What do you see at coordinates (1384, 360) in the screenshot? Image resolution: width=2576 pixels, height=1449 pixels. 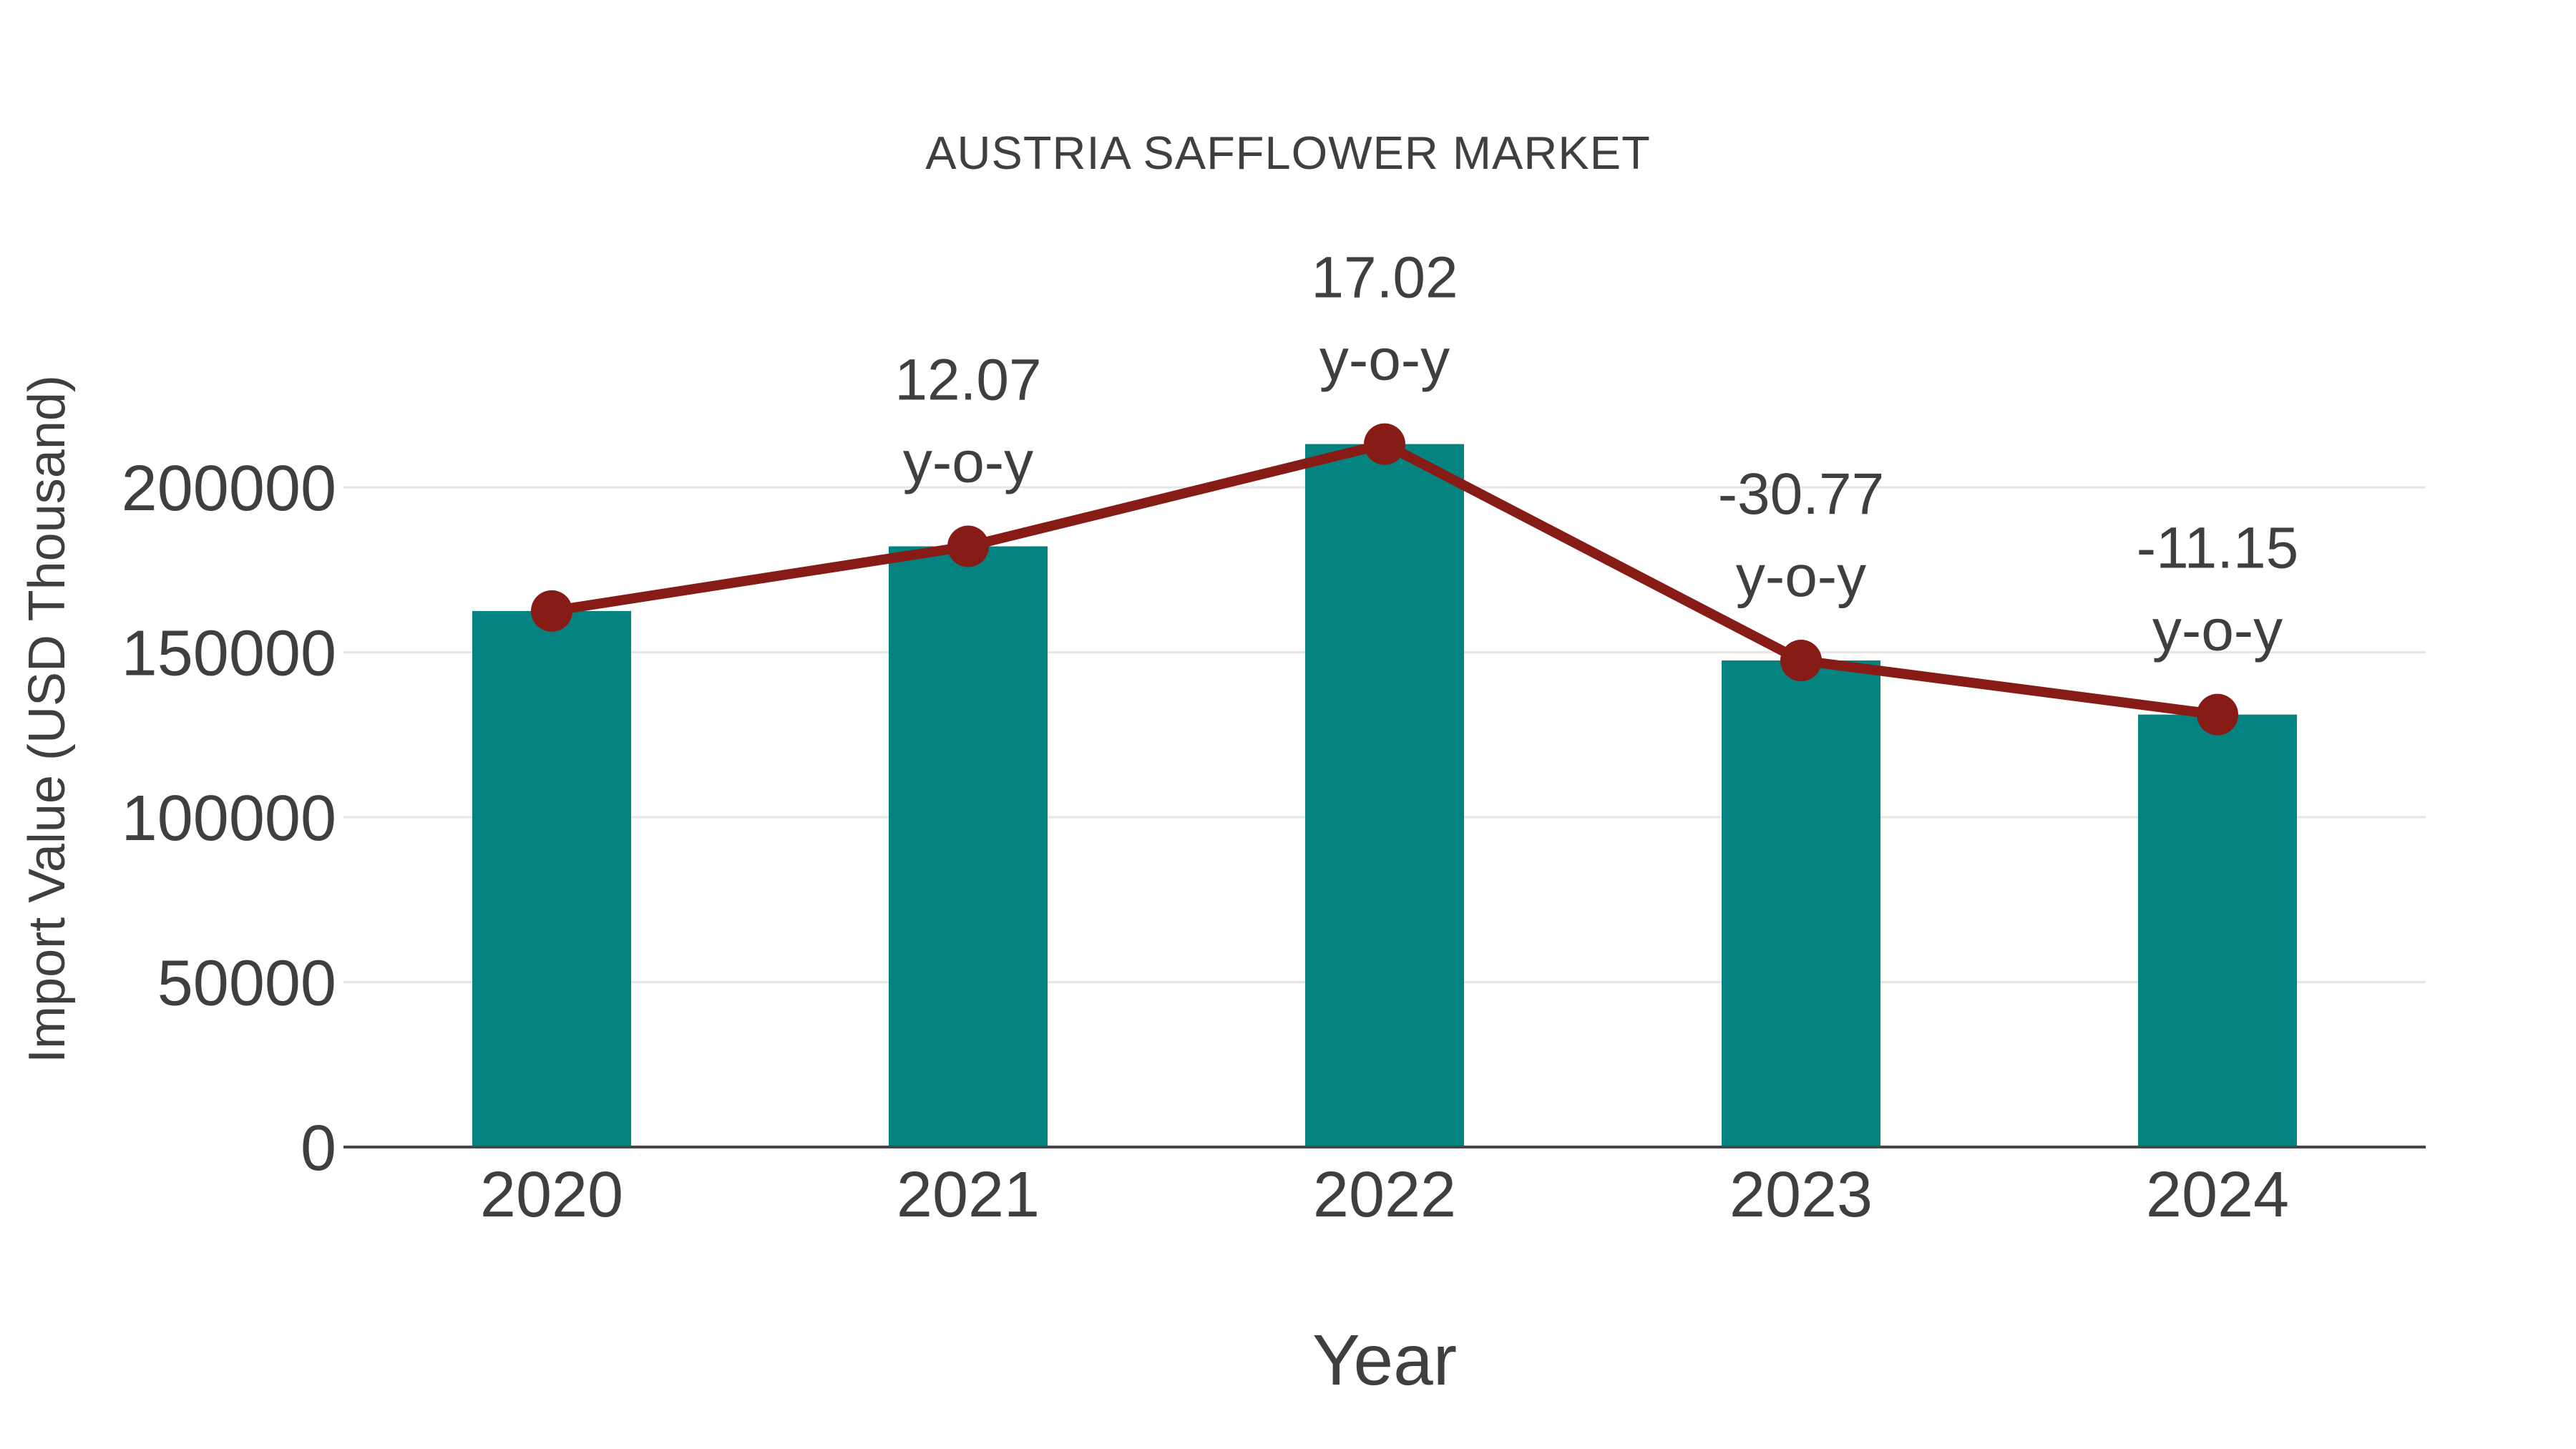 I see `annotation-suffix-2022: y-o-y` at bounding box center [1384, 360].